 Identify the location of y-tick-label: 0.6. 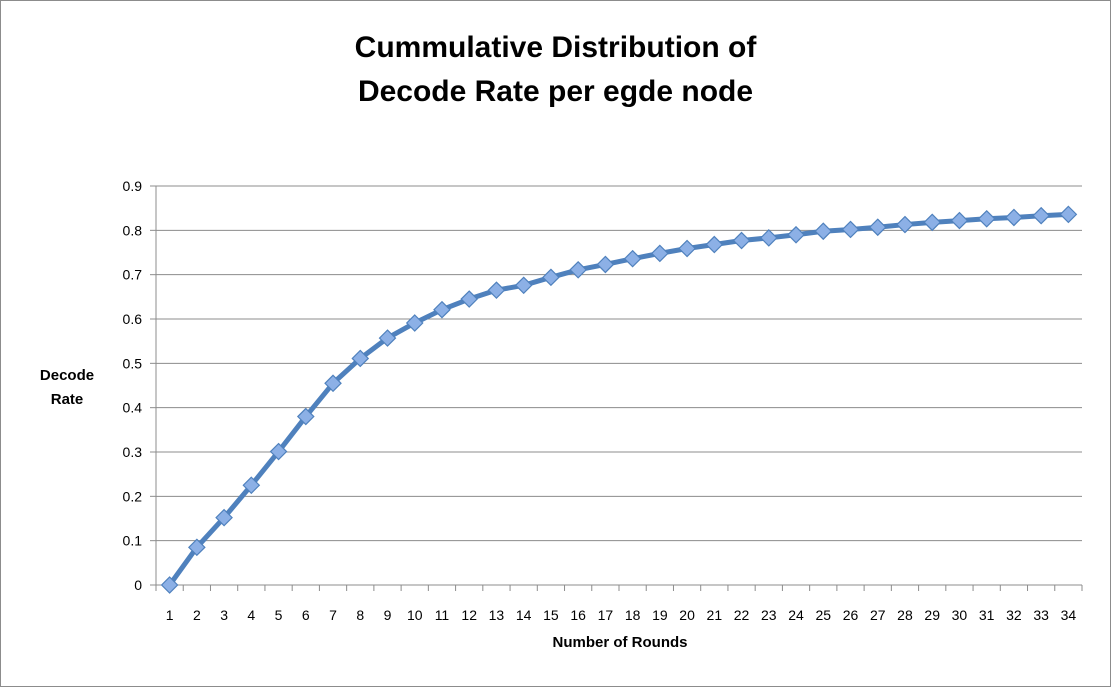
(133, 319).